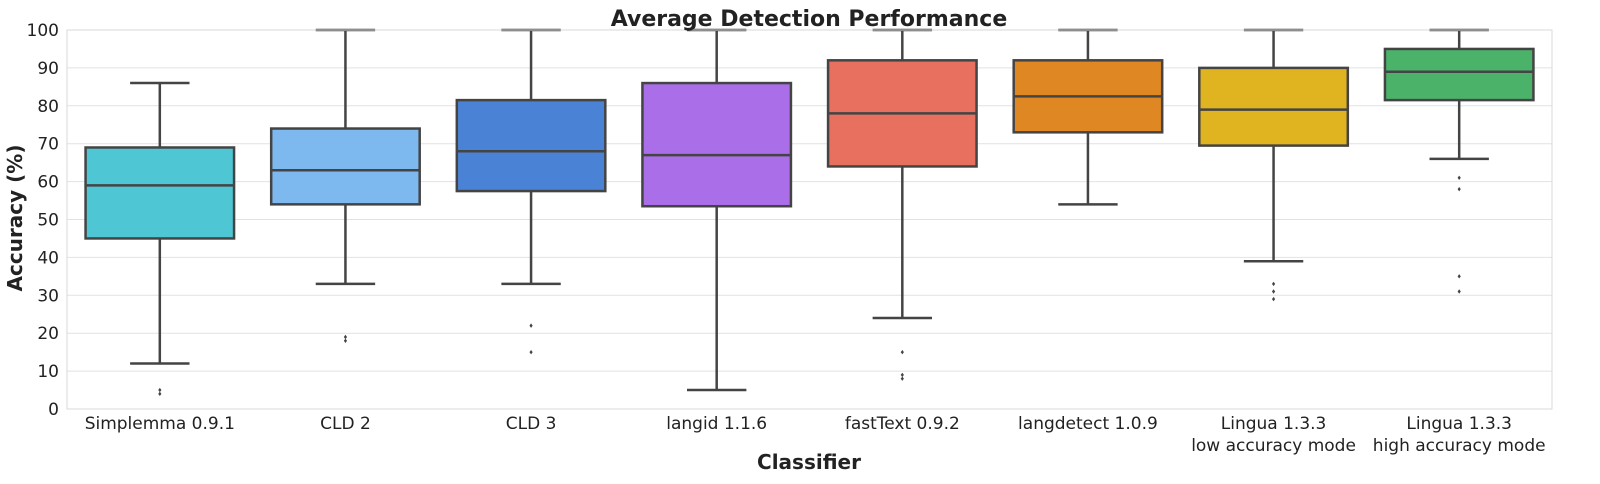 The height and width of the screenshot is (484, 1600). I want to click on y-tick-label: 30, so click(48, 296).